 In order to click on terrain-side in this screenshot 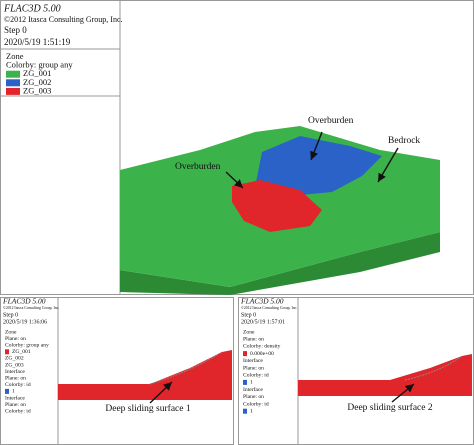, I will do `click(280, 263)`.